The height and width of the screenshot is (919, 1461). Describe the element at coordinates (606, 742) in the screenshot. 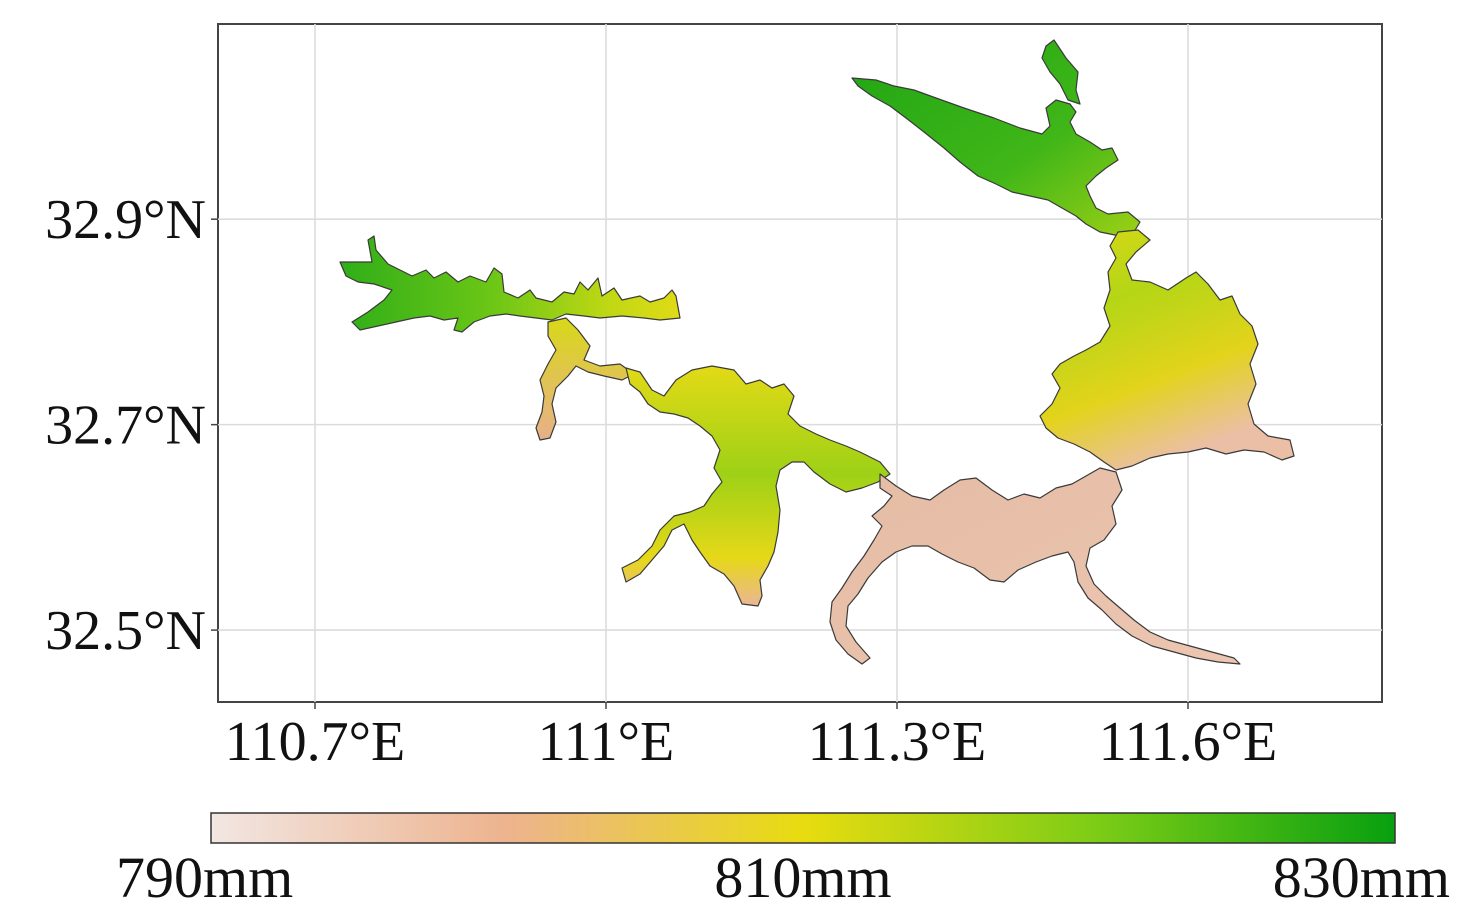

I see `x-tick-label: 111°E` at that location.